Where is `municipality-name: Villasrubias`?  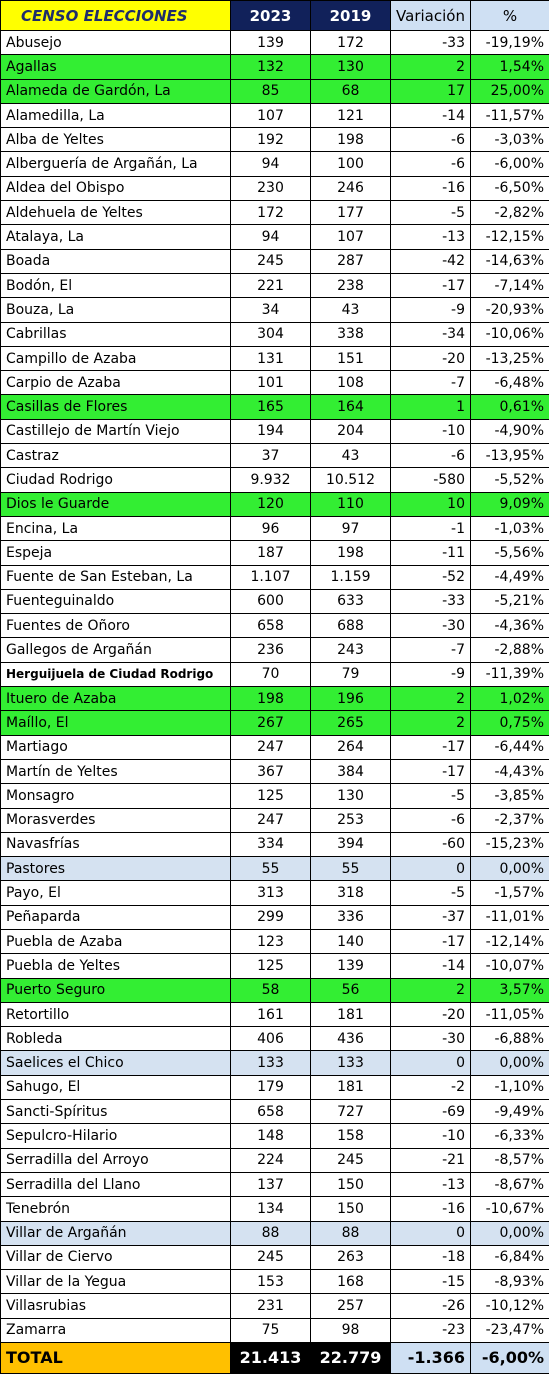 municipality-name: Villasrubias is located at coordinates (116, 1306).